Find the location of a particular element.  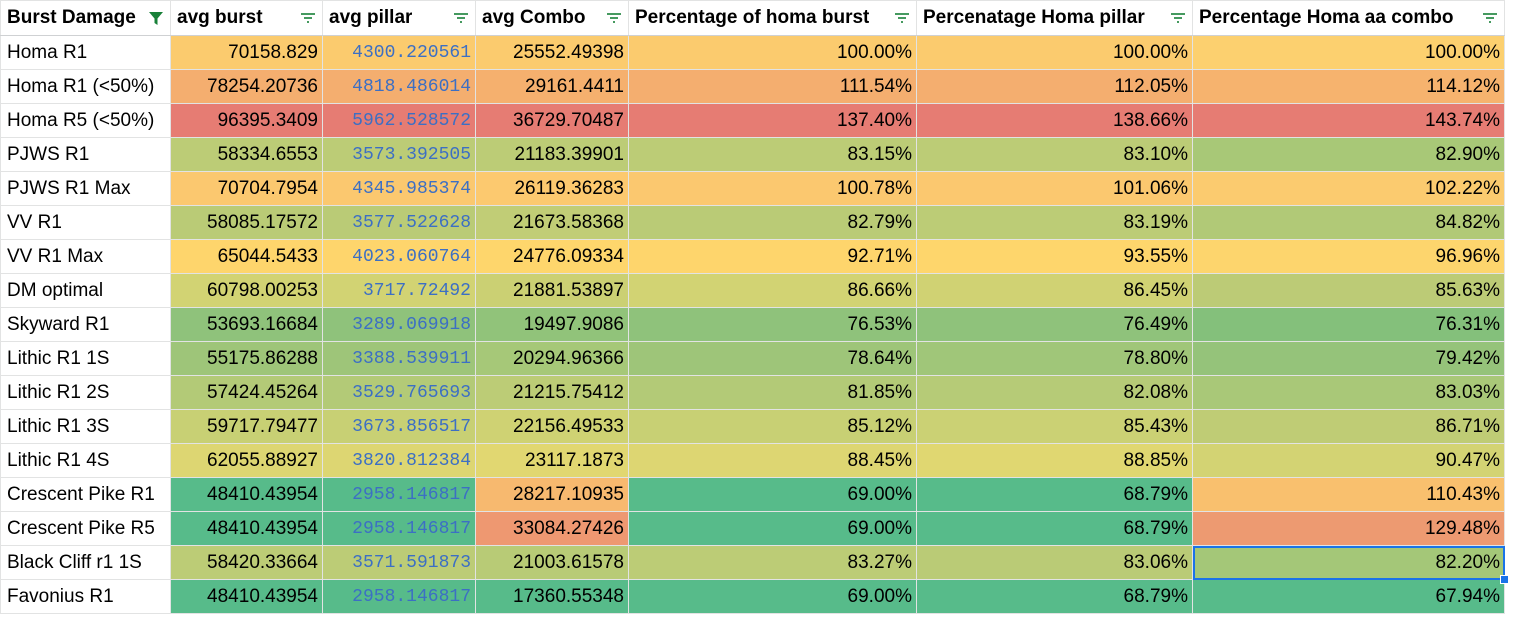

filter-active-icon is located at coordinates (156, 18).